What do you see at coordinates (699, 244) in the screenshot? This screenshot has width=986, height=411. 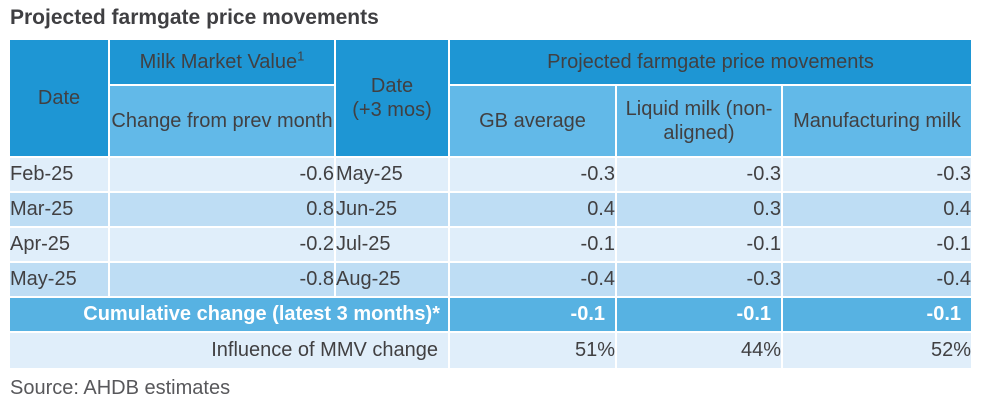 I see `liquid-milk-cell: -0.1` at bounding box center [699, 244].